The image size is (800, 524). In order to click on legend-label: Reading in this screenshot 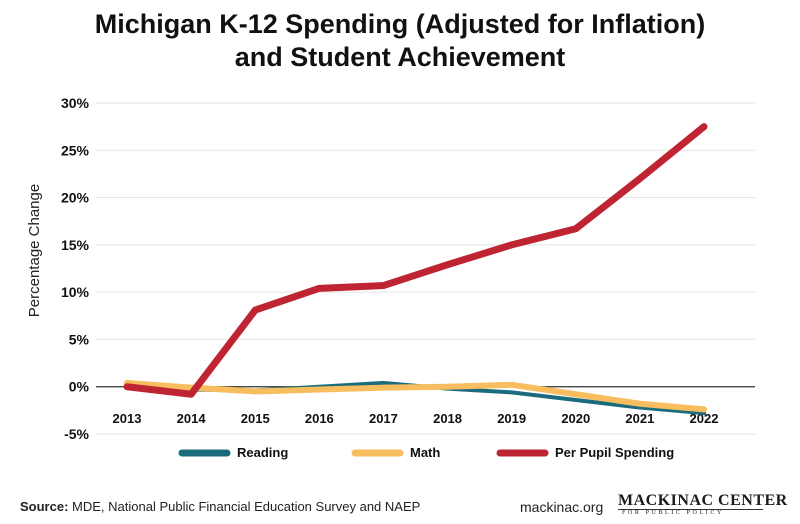, I will do `click(262, 452)`.